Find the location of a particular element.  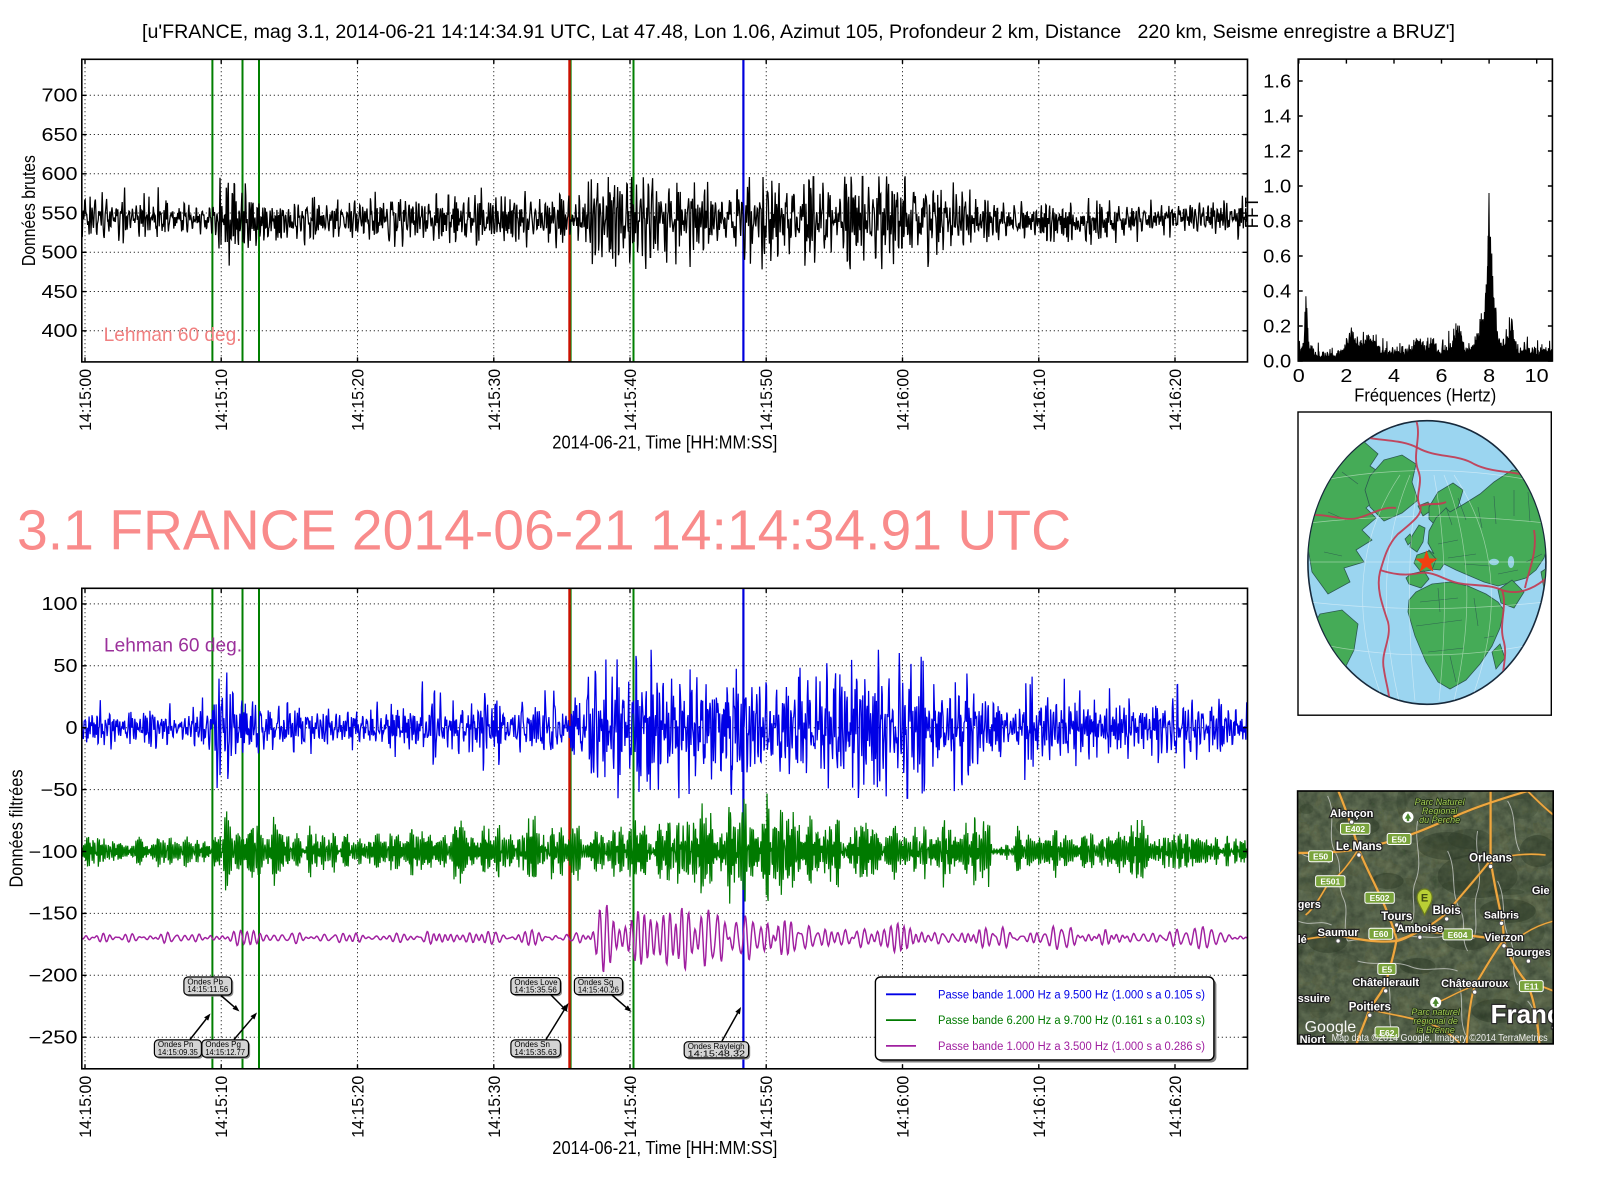

svg-text: Ondes Rayleigh is located at coordinates (716, 1046).